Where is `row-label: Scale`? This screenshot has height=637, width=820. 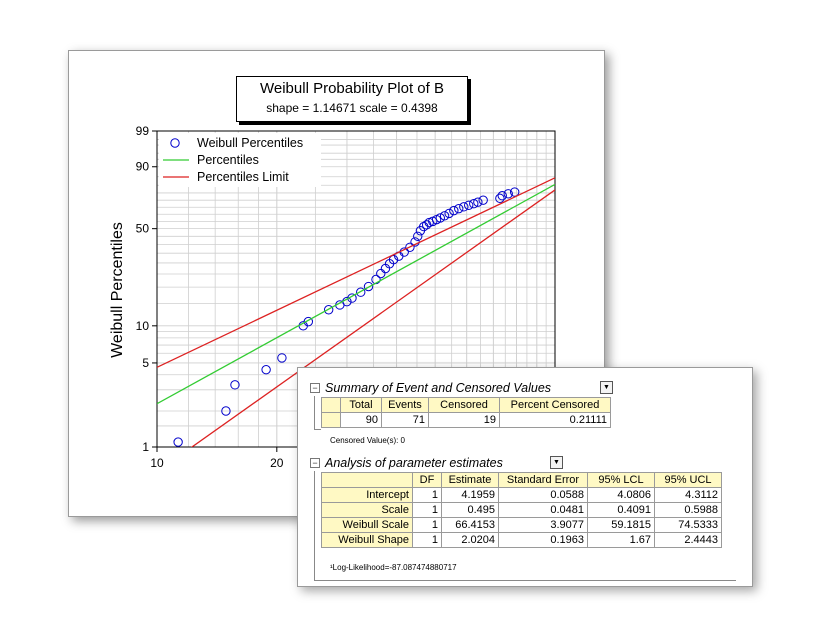
row-label: Scale is located at coordinates (367, 510).